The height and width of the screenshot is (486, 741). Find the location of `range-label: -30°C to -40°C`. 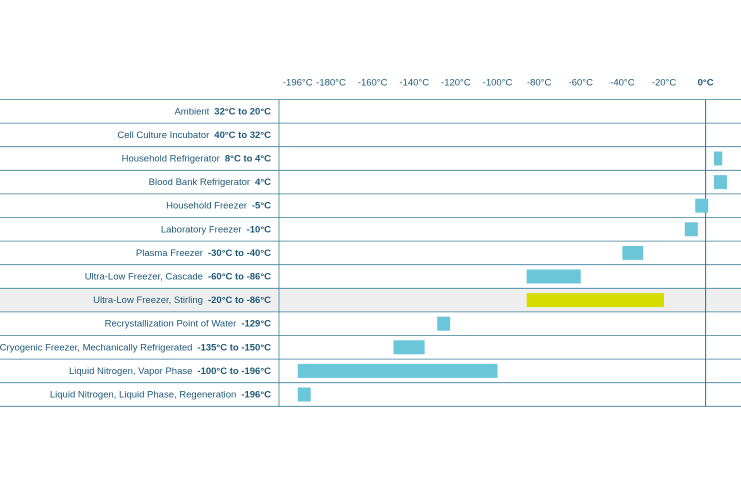

range-label: -30°C to -40°C is located at coordinates (239, 252).